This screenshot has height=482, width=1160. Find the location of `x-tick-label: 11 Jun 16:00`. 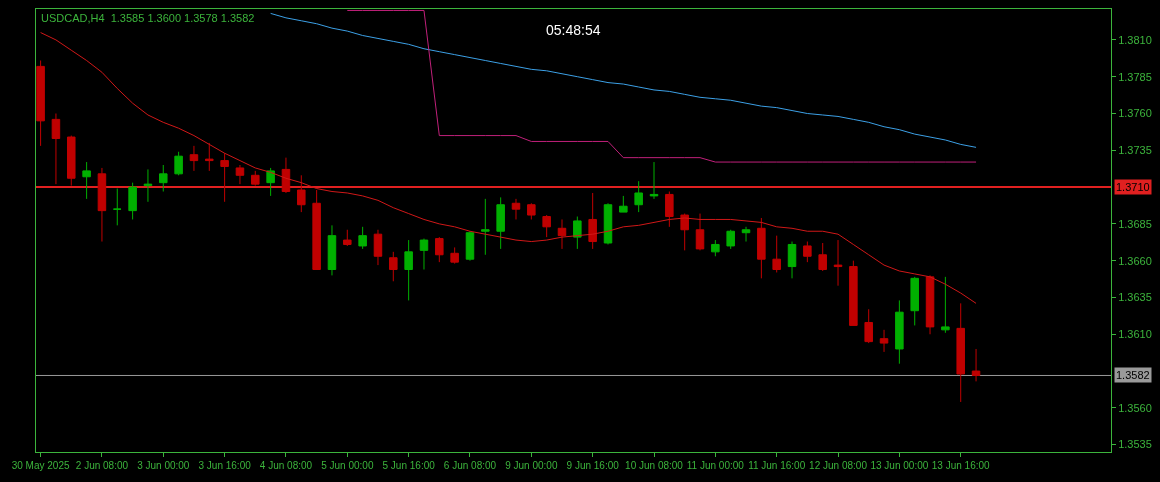

x-tick-label: 11 Jun 16:00 is located at coordinates (777, 465).